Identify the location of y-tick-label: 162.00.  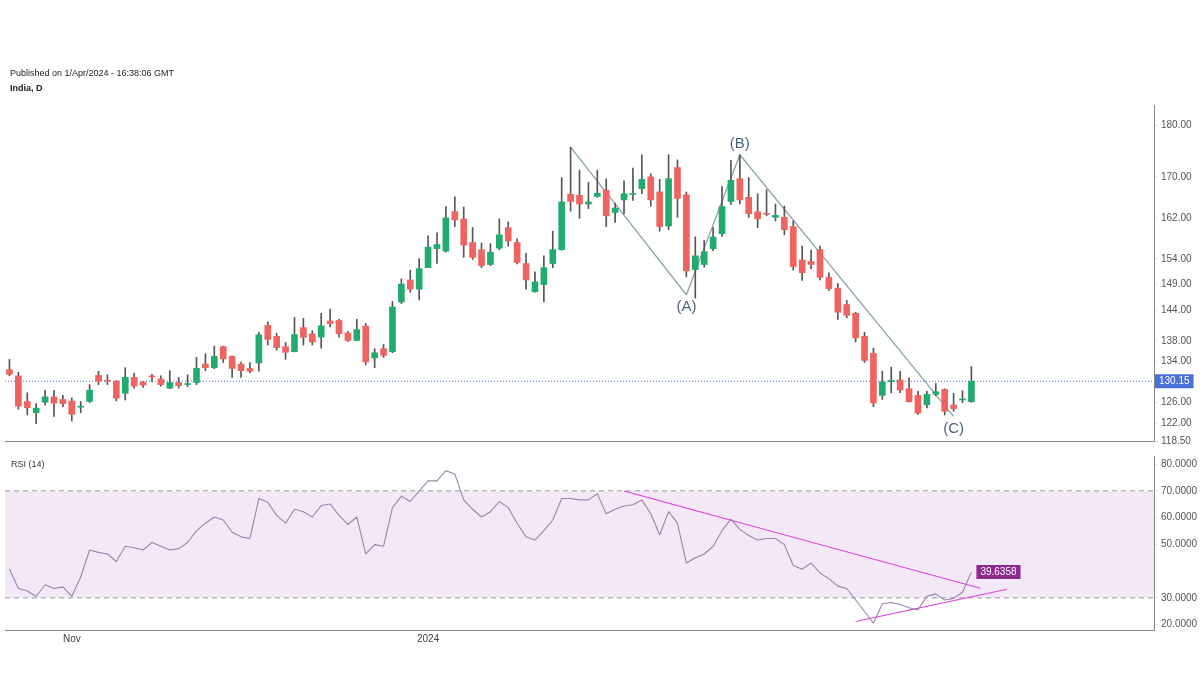
(1177, 217).